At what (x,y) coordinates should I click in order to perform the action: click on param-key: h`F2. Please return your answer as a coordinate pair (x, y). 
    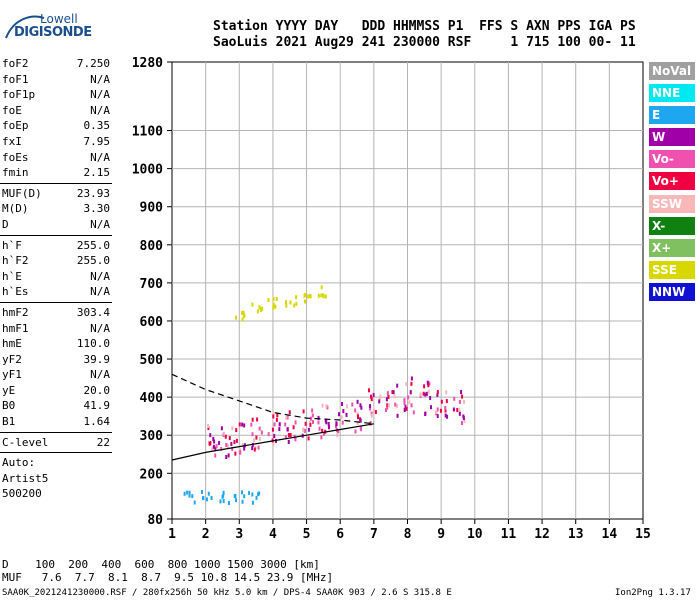
    Looking at the image, I should click on (15, 261).